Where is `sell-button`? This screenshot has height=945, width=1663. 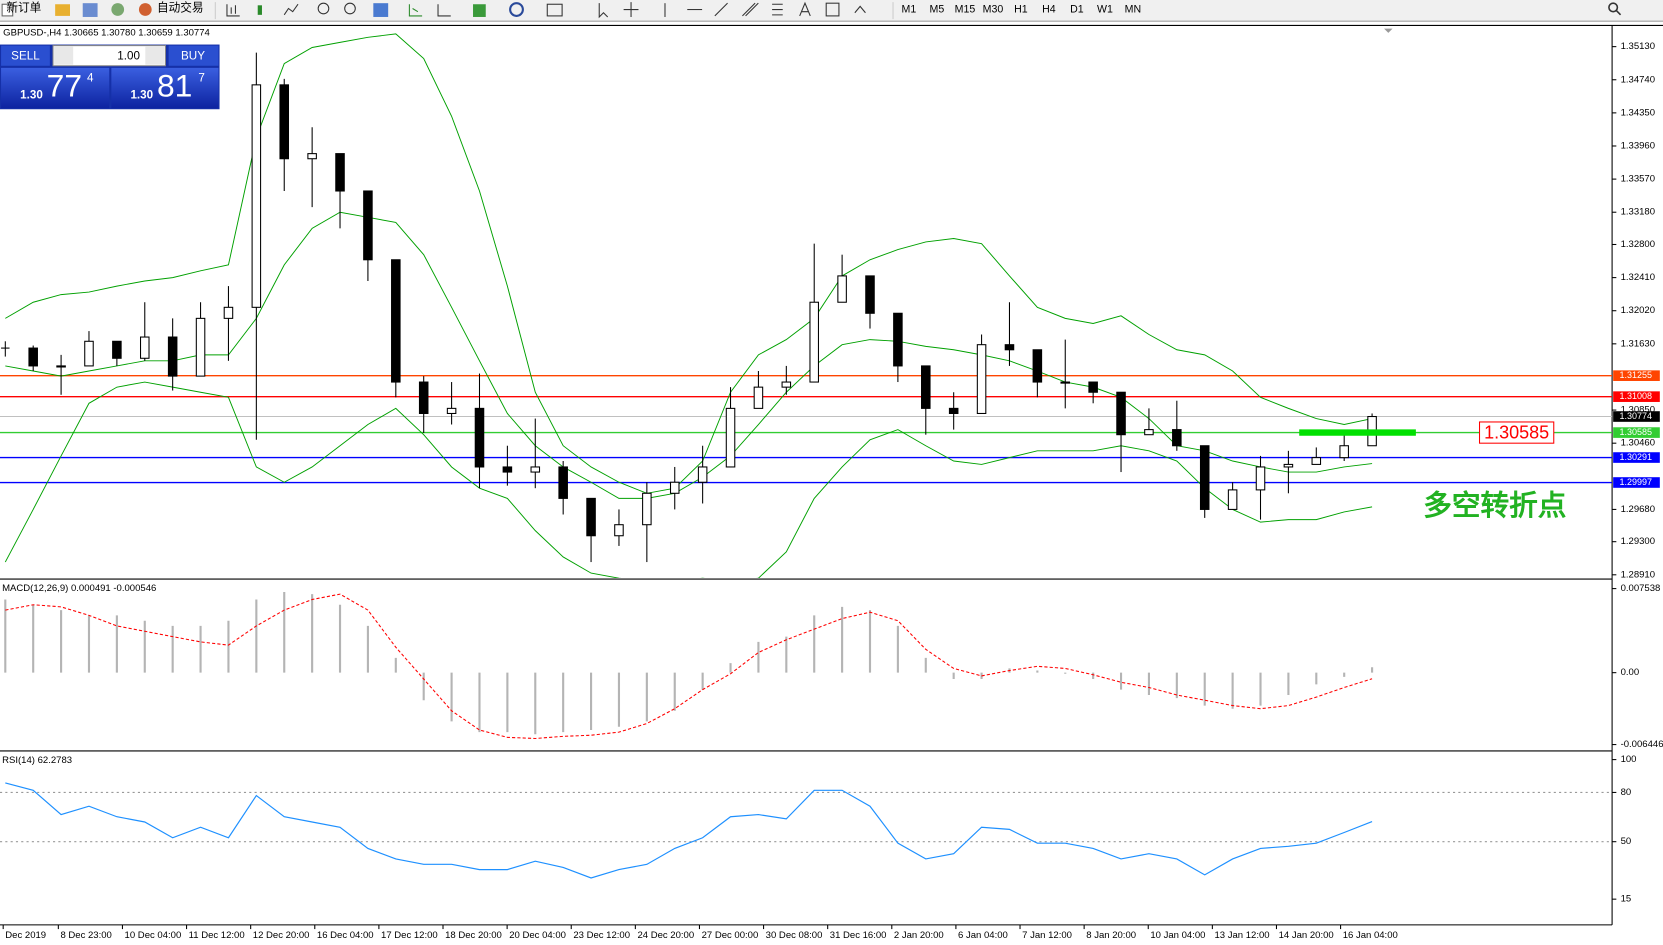
sell-button is located at coordinates (25, 55).